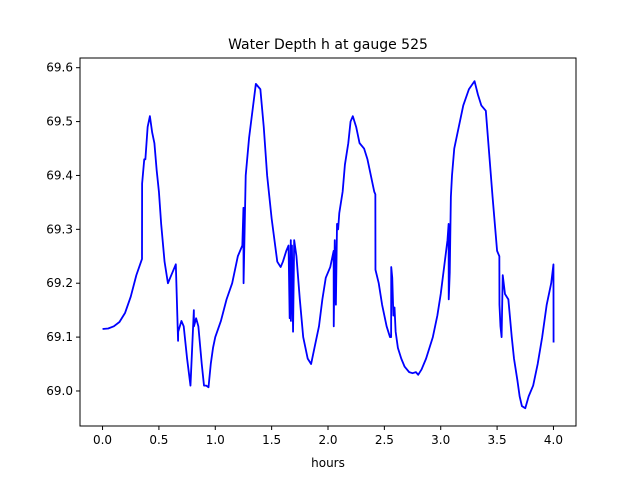 The width and height of the screenshot is (640, 480). Describe the element at coordinates (327, 440) in the screenshot. I see `x-tick-label: 2.0` at that location.